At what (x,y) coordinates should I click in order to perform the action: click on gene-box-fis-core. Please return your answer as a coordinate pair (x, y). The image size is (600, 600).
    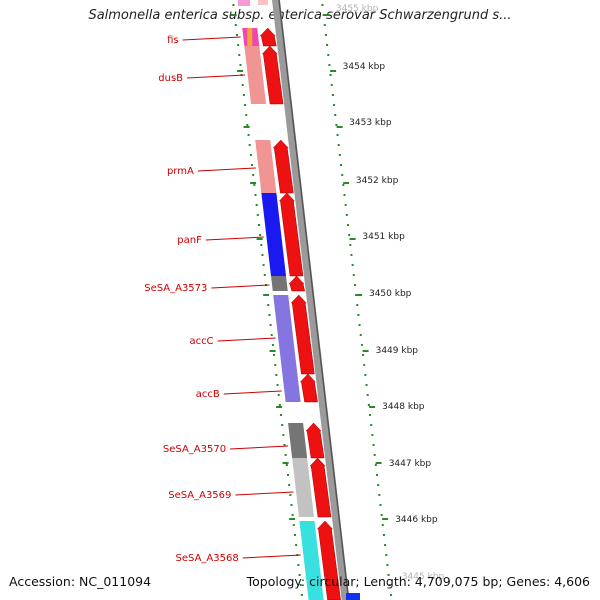
    Looking at the image, I should click on (250, 37).